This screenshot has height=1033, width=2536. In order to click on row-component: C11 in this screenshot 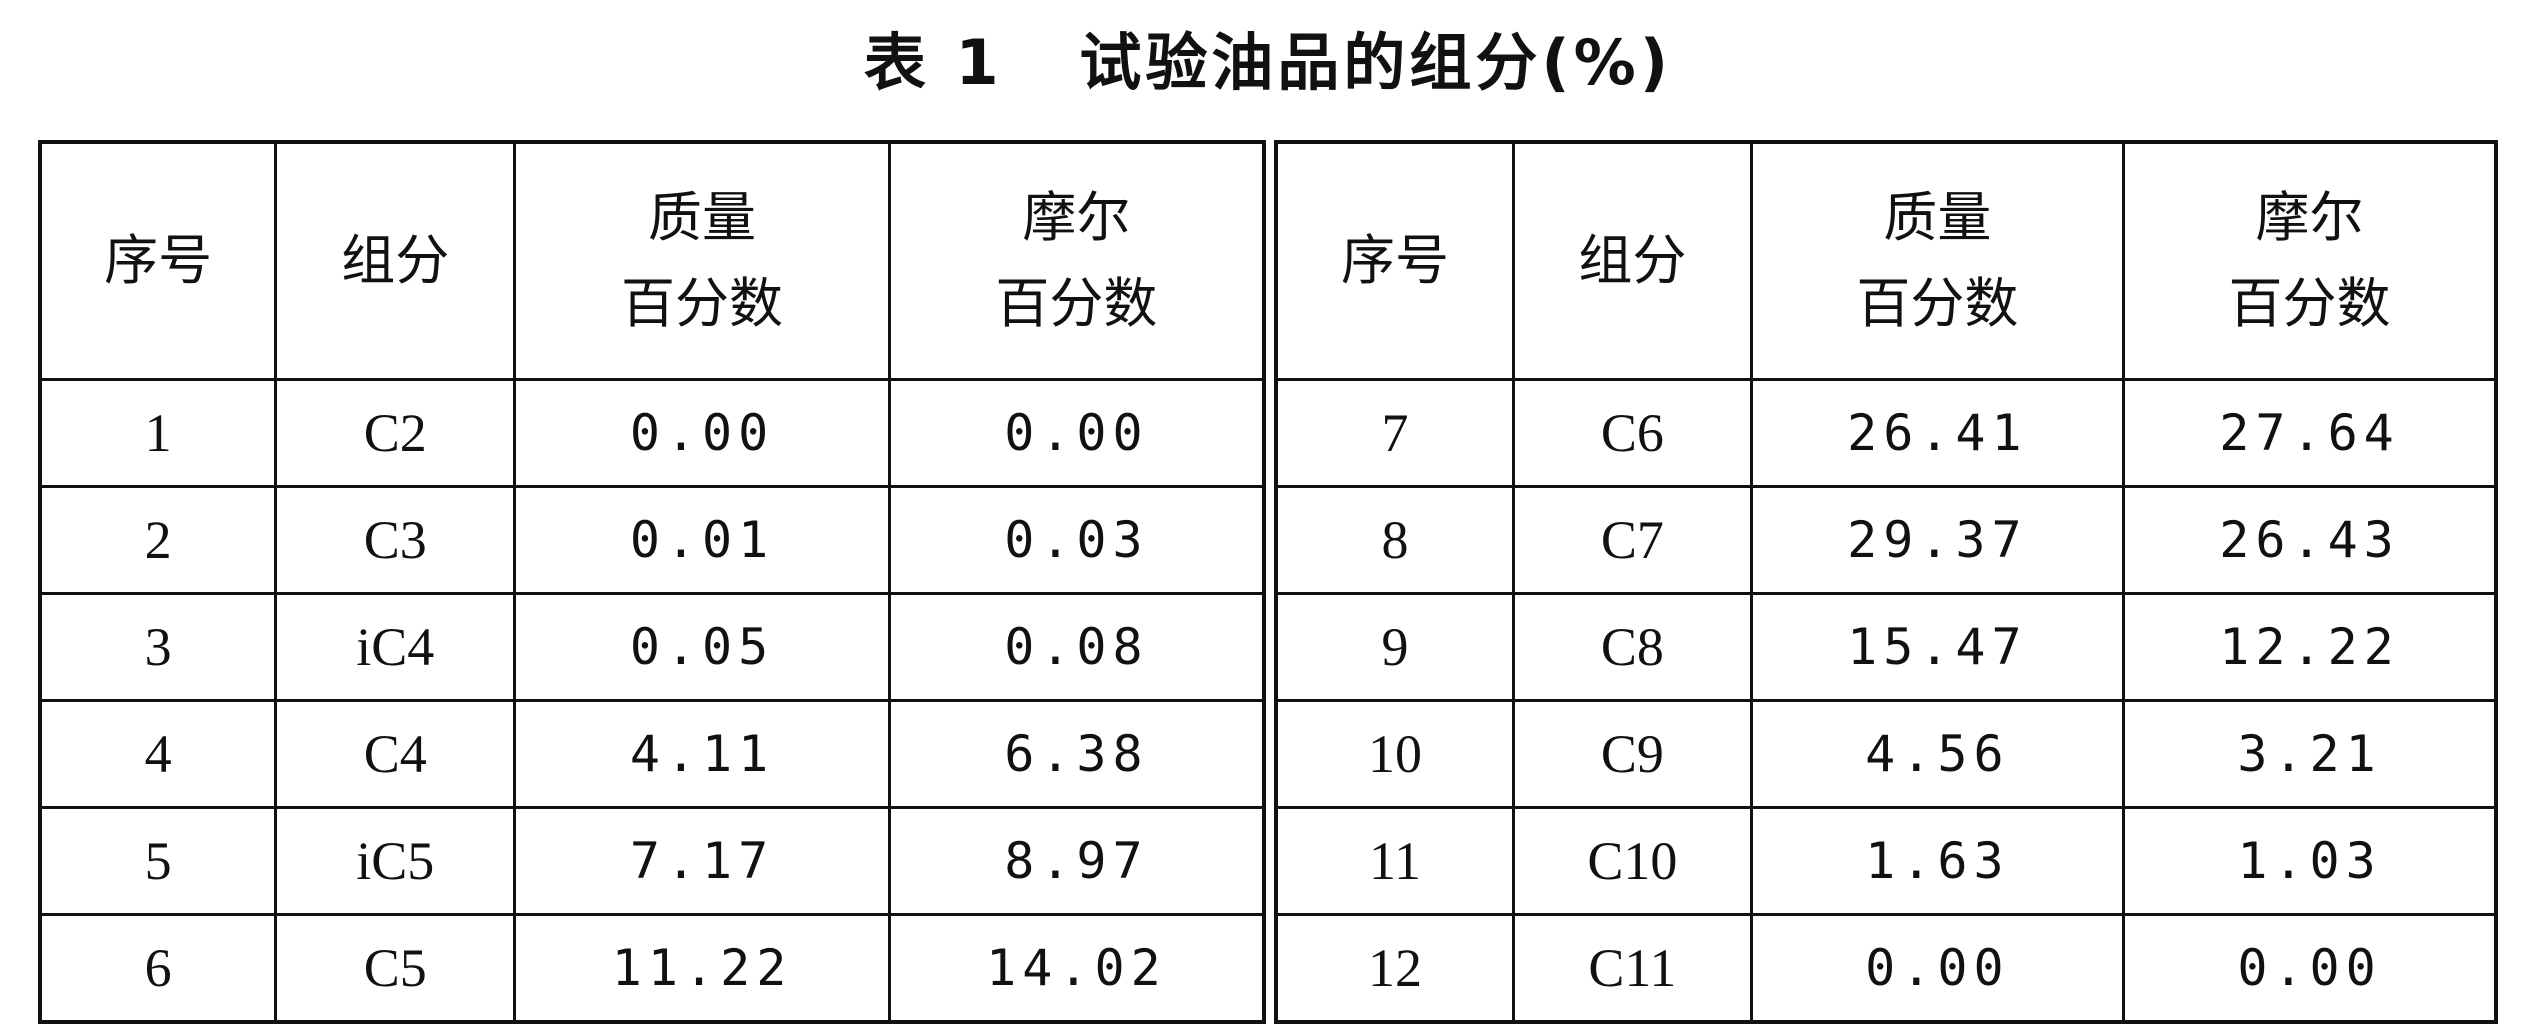, I will do `click(1632, 968)`.